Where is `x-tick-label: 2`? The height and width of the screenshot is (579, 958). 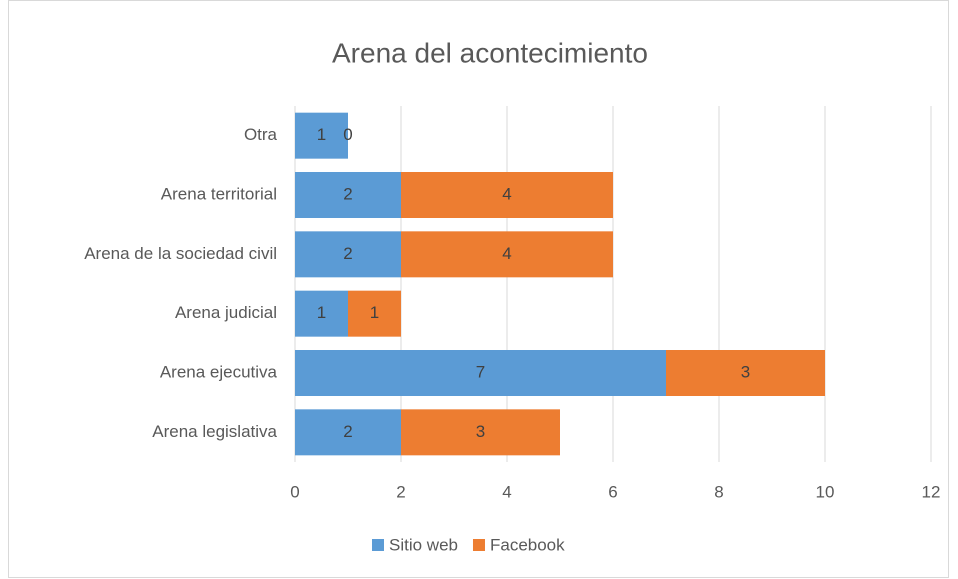 x-tick-label: 2 is located at coordinates (400, 491).